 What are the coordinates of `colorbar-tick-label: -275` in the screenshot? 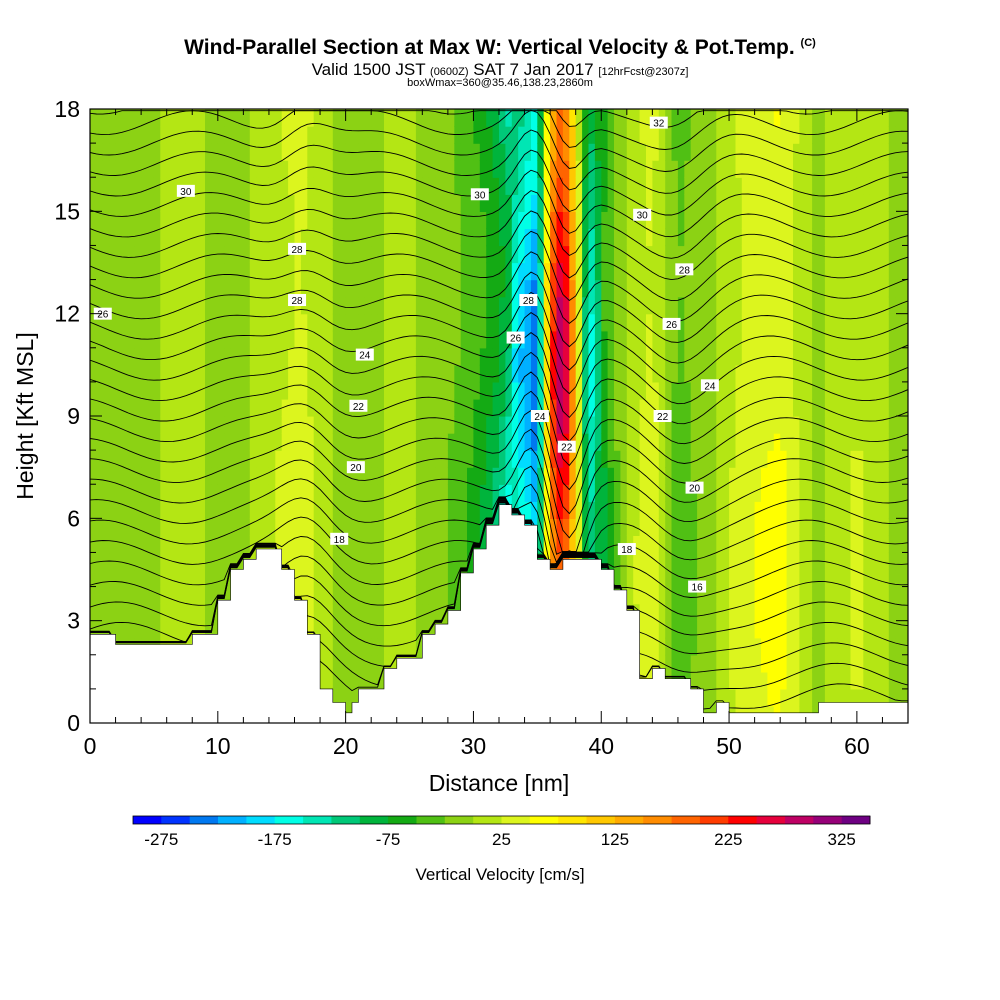 It's located at (161, 839).